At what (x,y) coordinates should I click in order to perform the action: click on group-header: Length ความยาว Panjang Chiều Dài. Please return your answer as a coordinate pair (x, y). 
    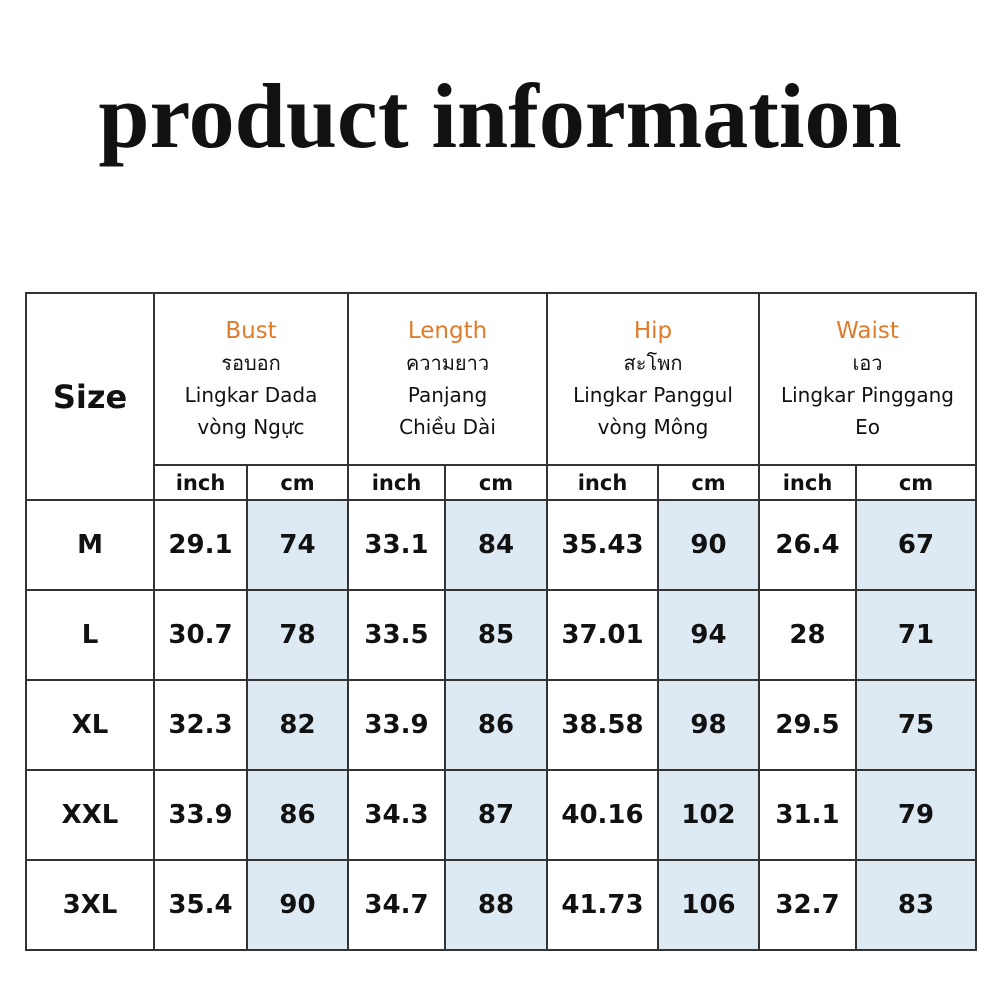
    Looking at the image, I should click on (447, 379).